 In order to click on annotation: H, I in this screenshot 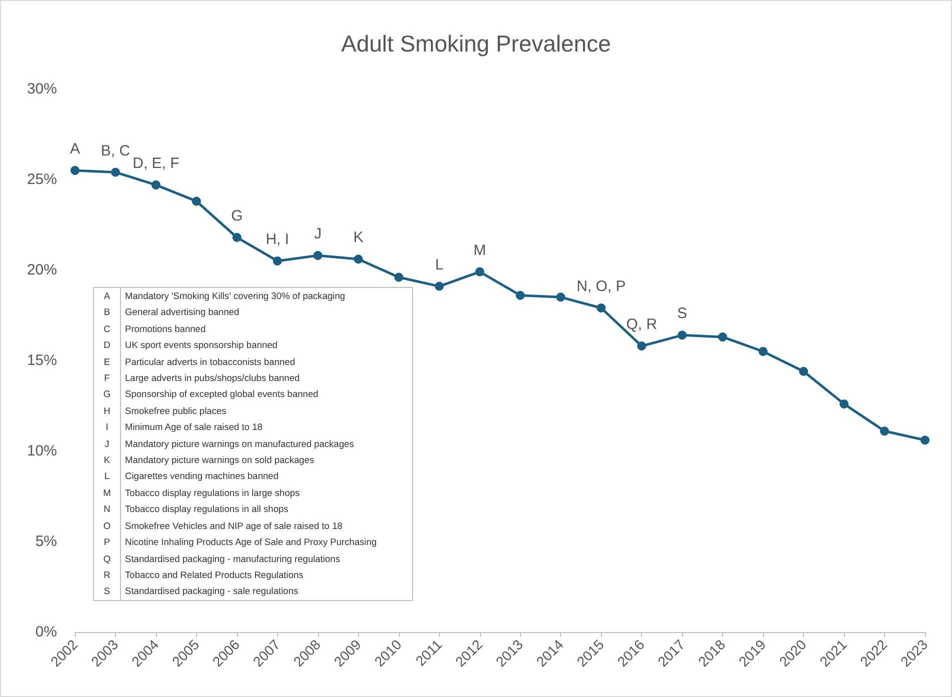, I will do `click(278, 239)`.